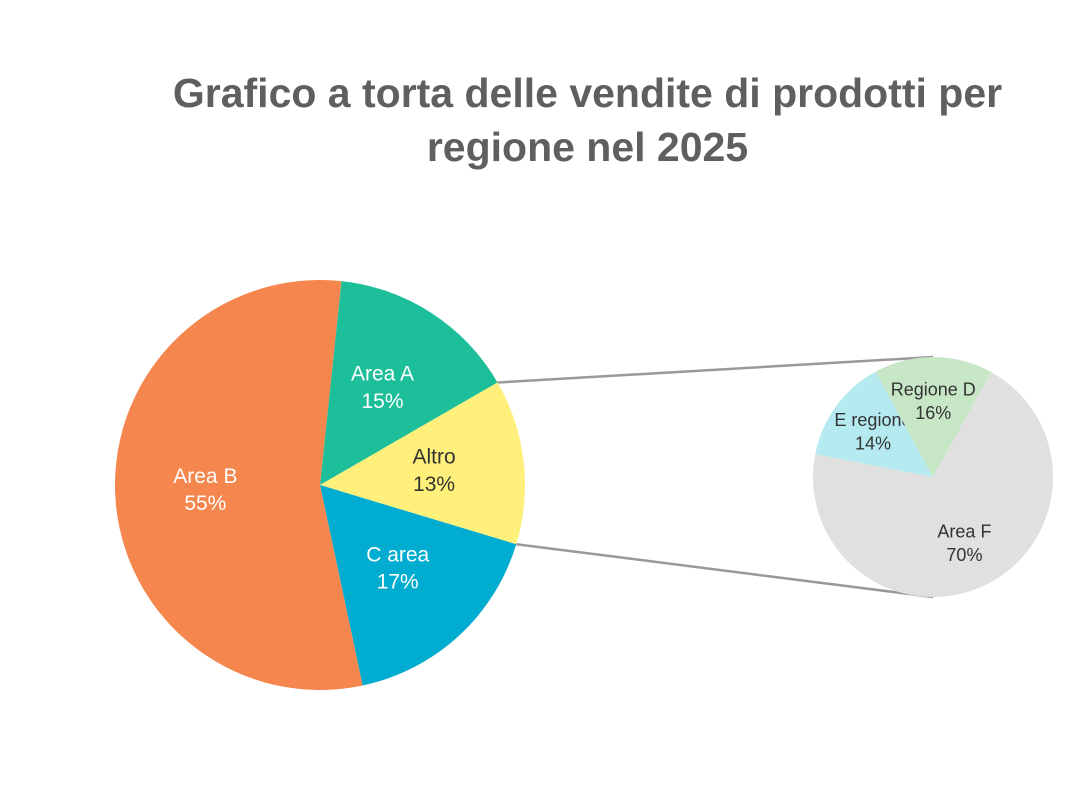  What do you see at coordinates (873, 444) in the screenshot?
I see `slice-value-label: 14%` at bounding box center [873, 444].